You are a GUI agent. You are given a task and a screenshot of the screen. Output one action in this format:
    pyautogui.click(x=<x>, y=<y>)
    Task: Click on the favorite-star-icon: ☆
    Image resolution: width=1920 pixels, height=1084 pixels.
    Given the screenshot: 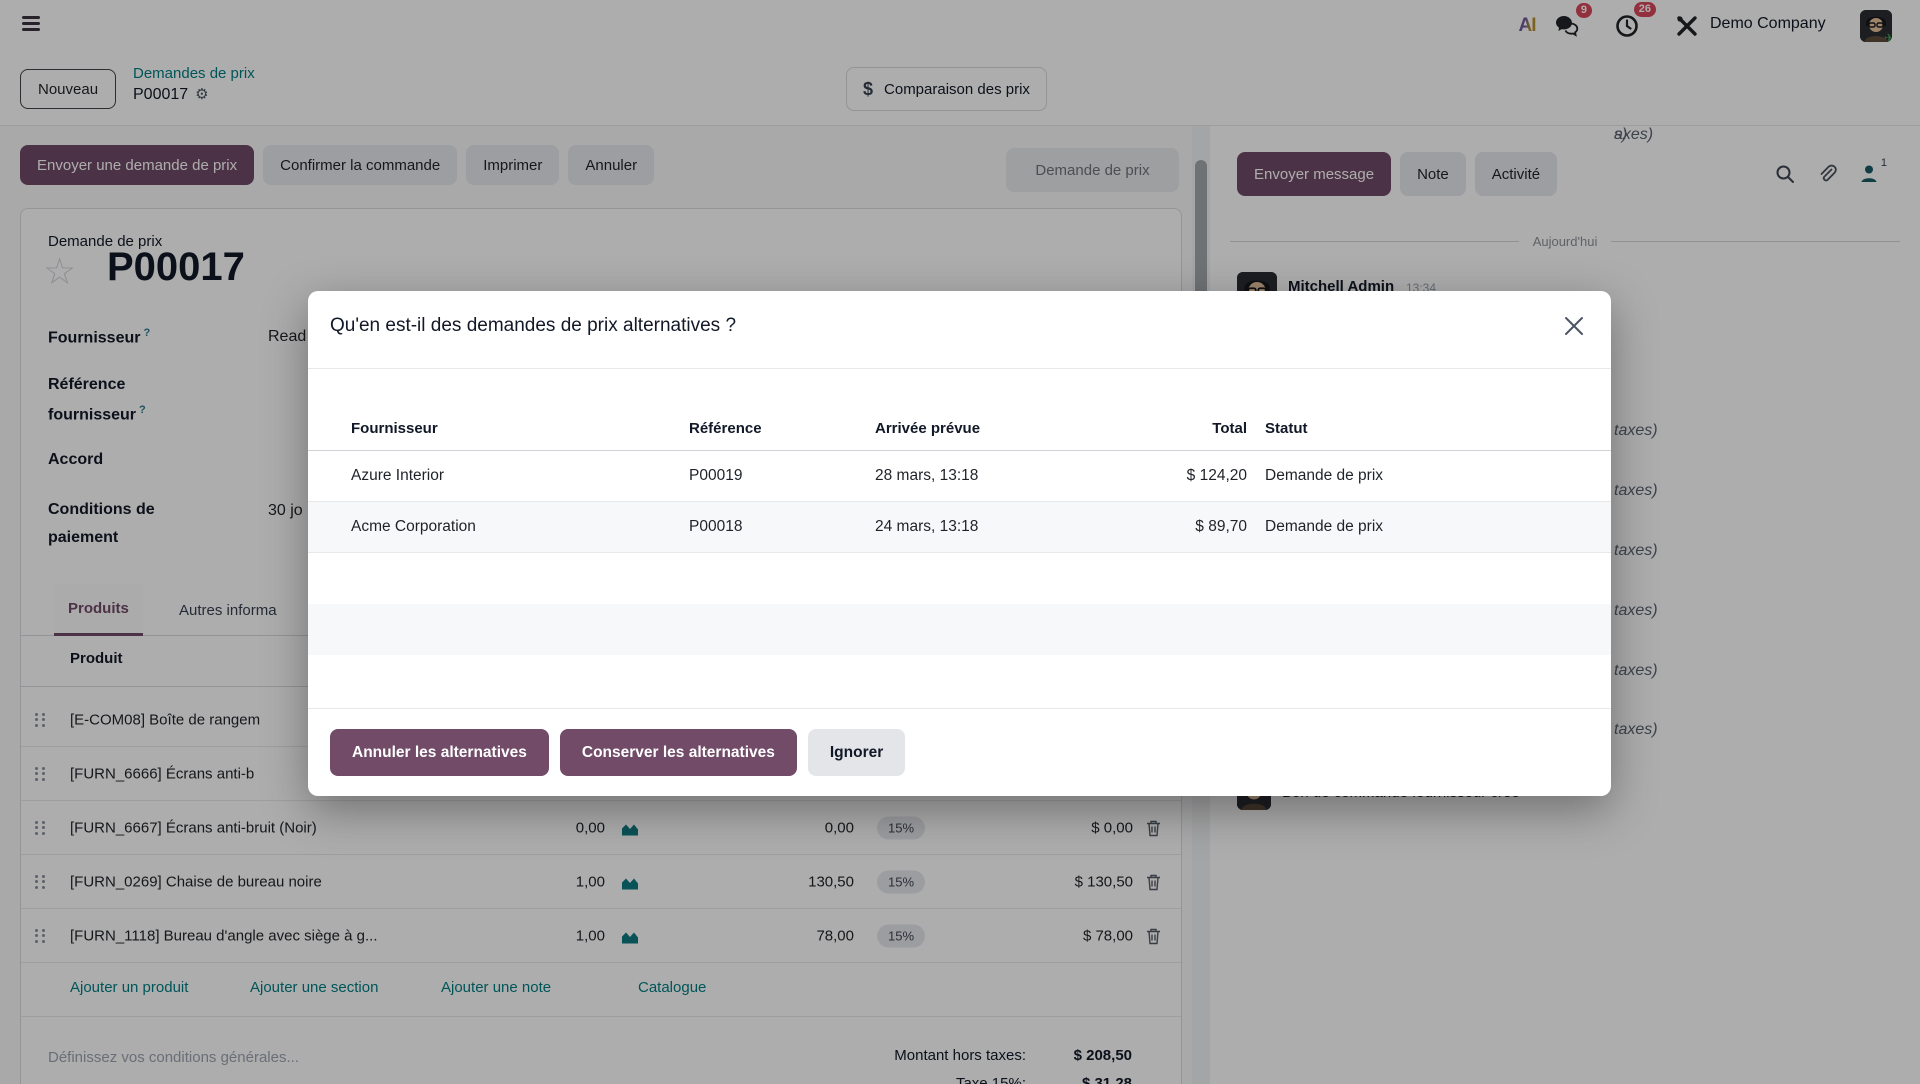 What is the action you would take?
    pyautogui.click(x=60, y=271)
    